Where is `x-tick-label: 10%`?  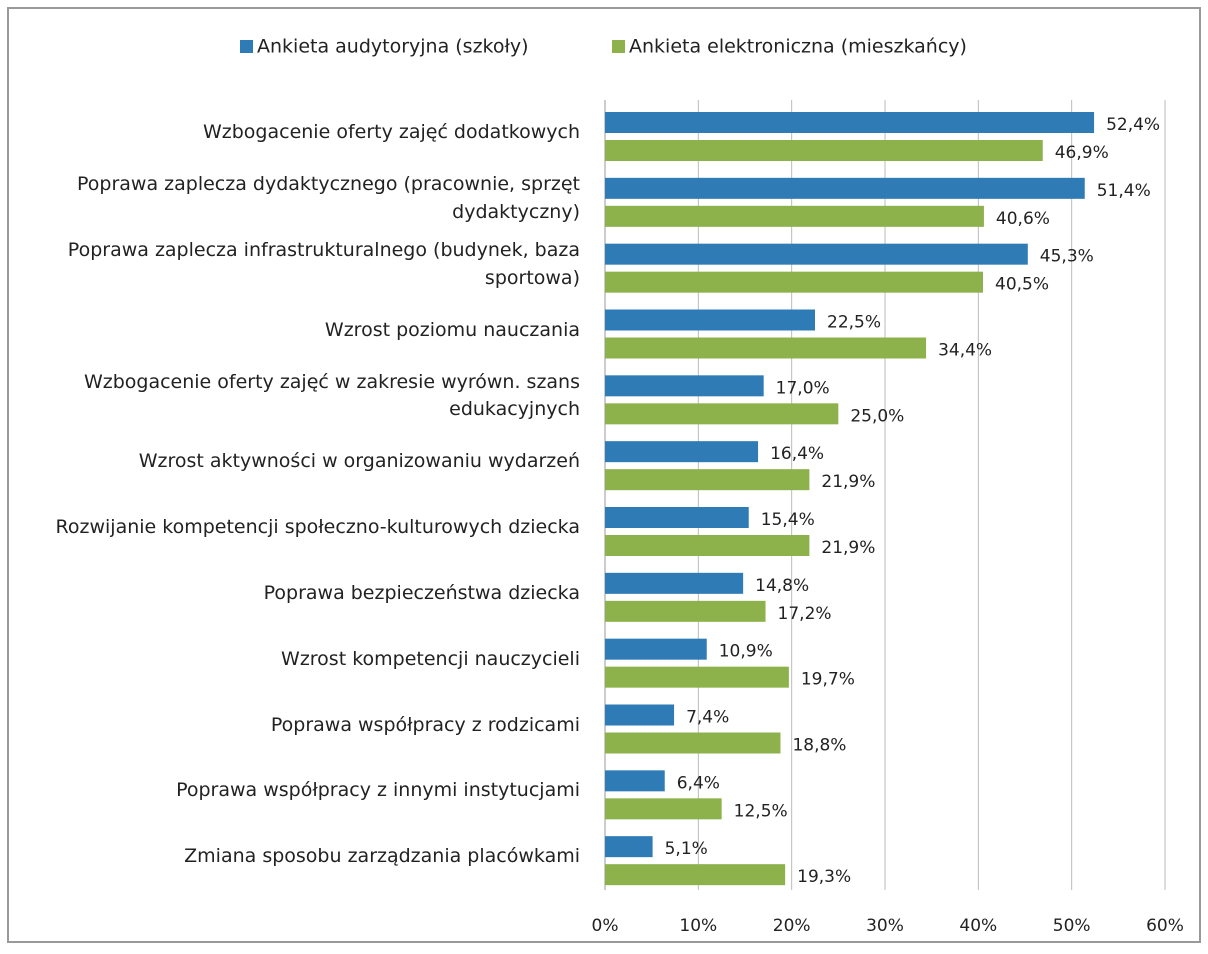
x-tick-label: 10% is located at coordinates (698, 926).